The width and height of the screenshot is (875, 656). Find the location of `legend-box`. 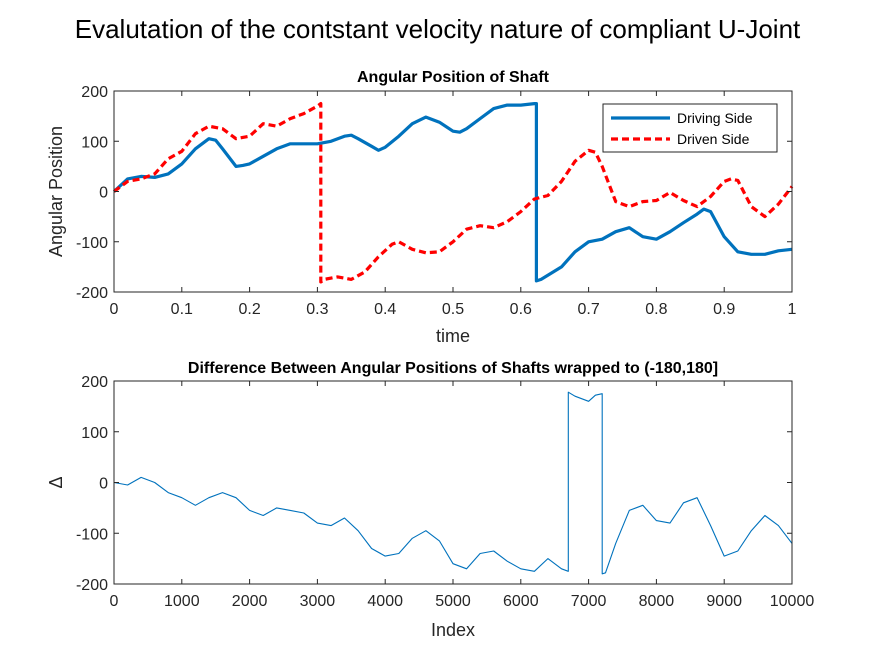

legend-box is located at coordinates (690, 128).